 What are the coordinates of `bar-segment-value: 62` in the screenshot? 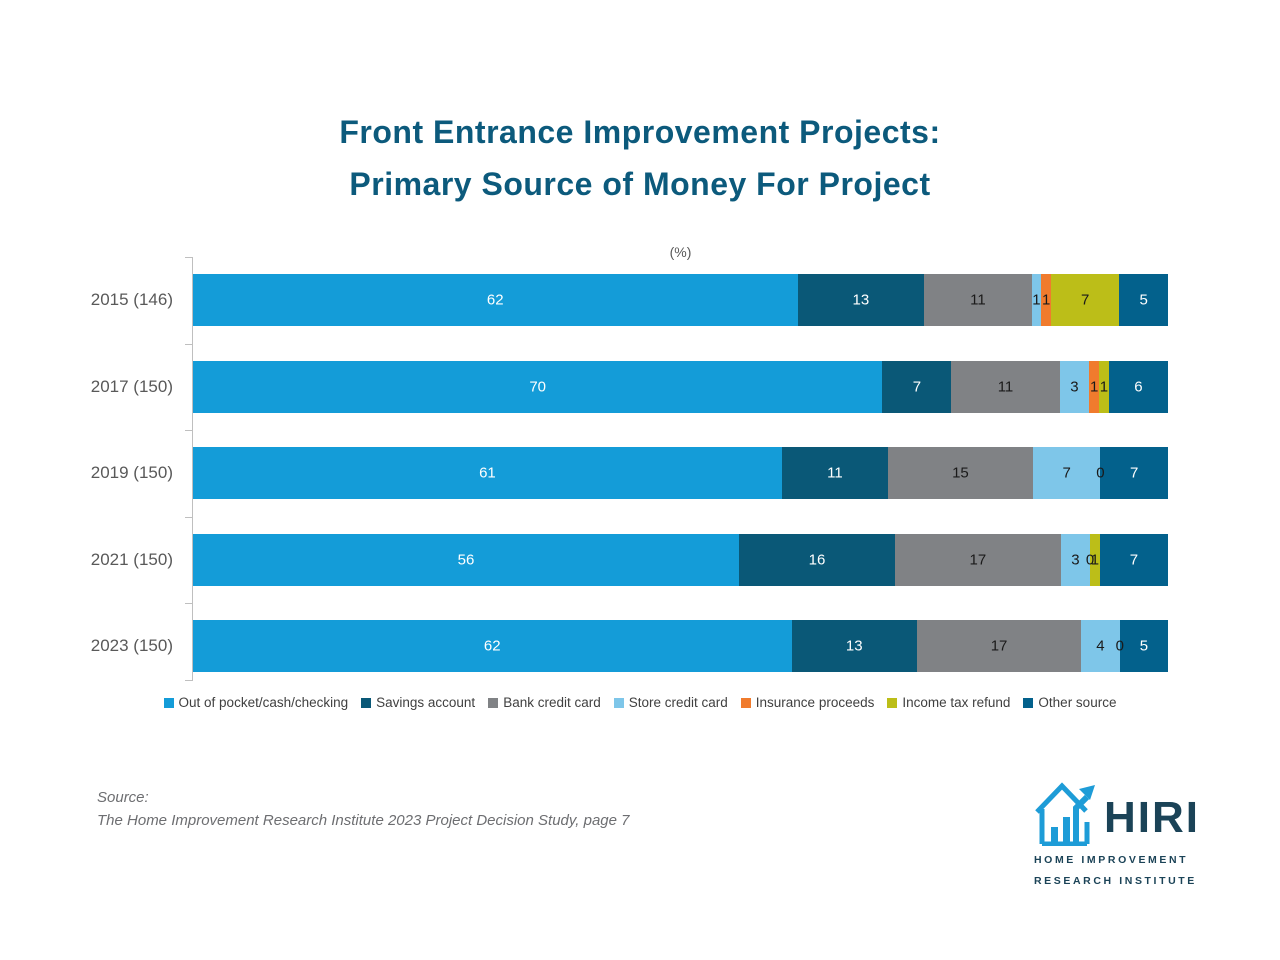 It's located at (492, 646).